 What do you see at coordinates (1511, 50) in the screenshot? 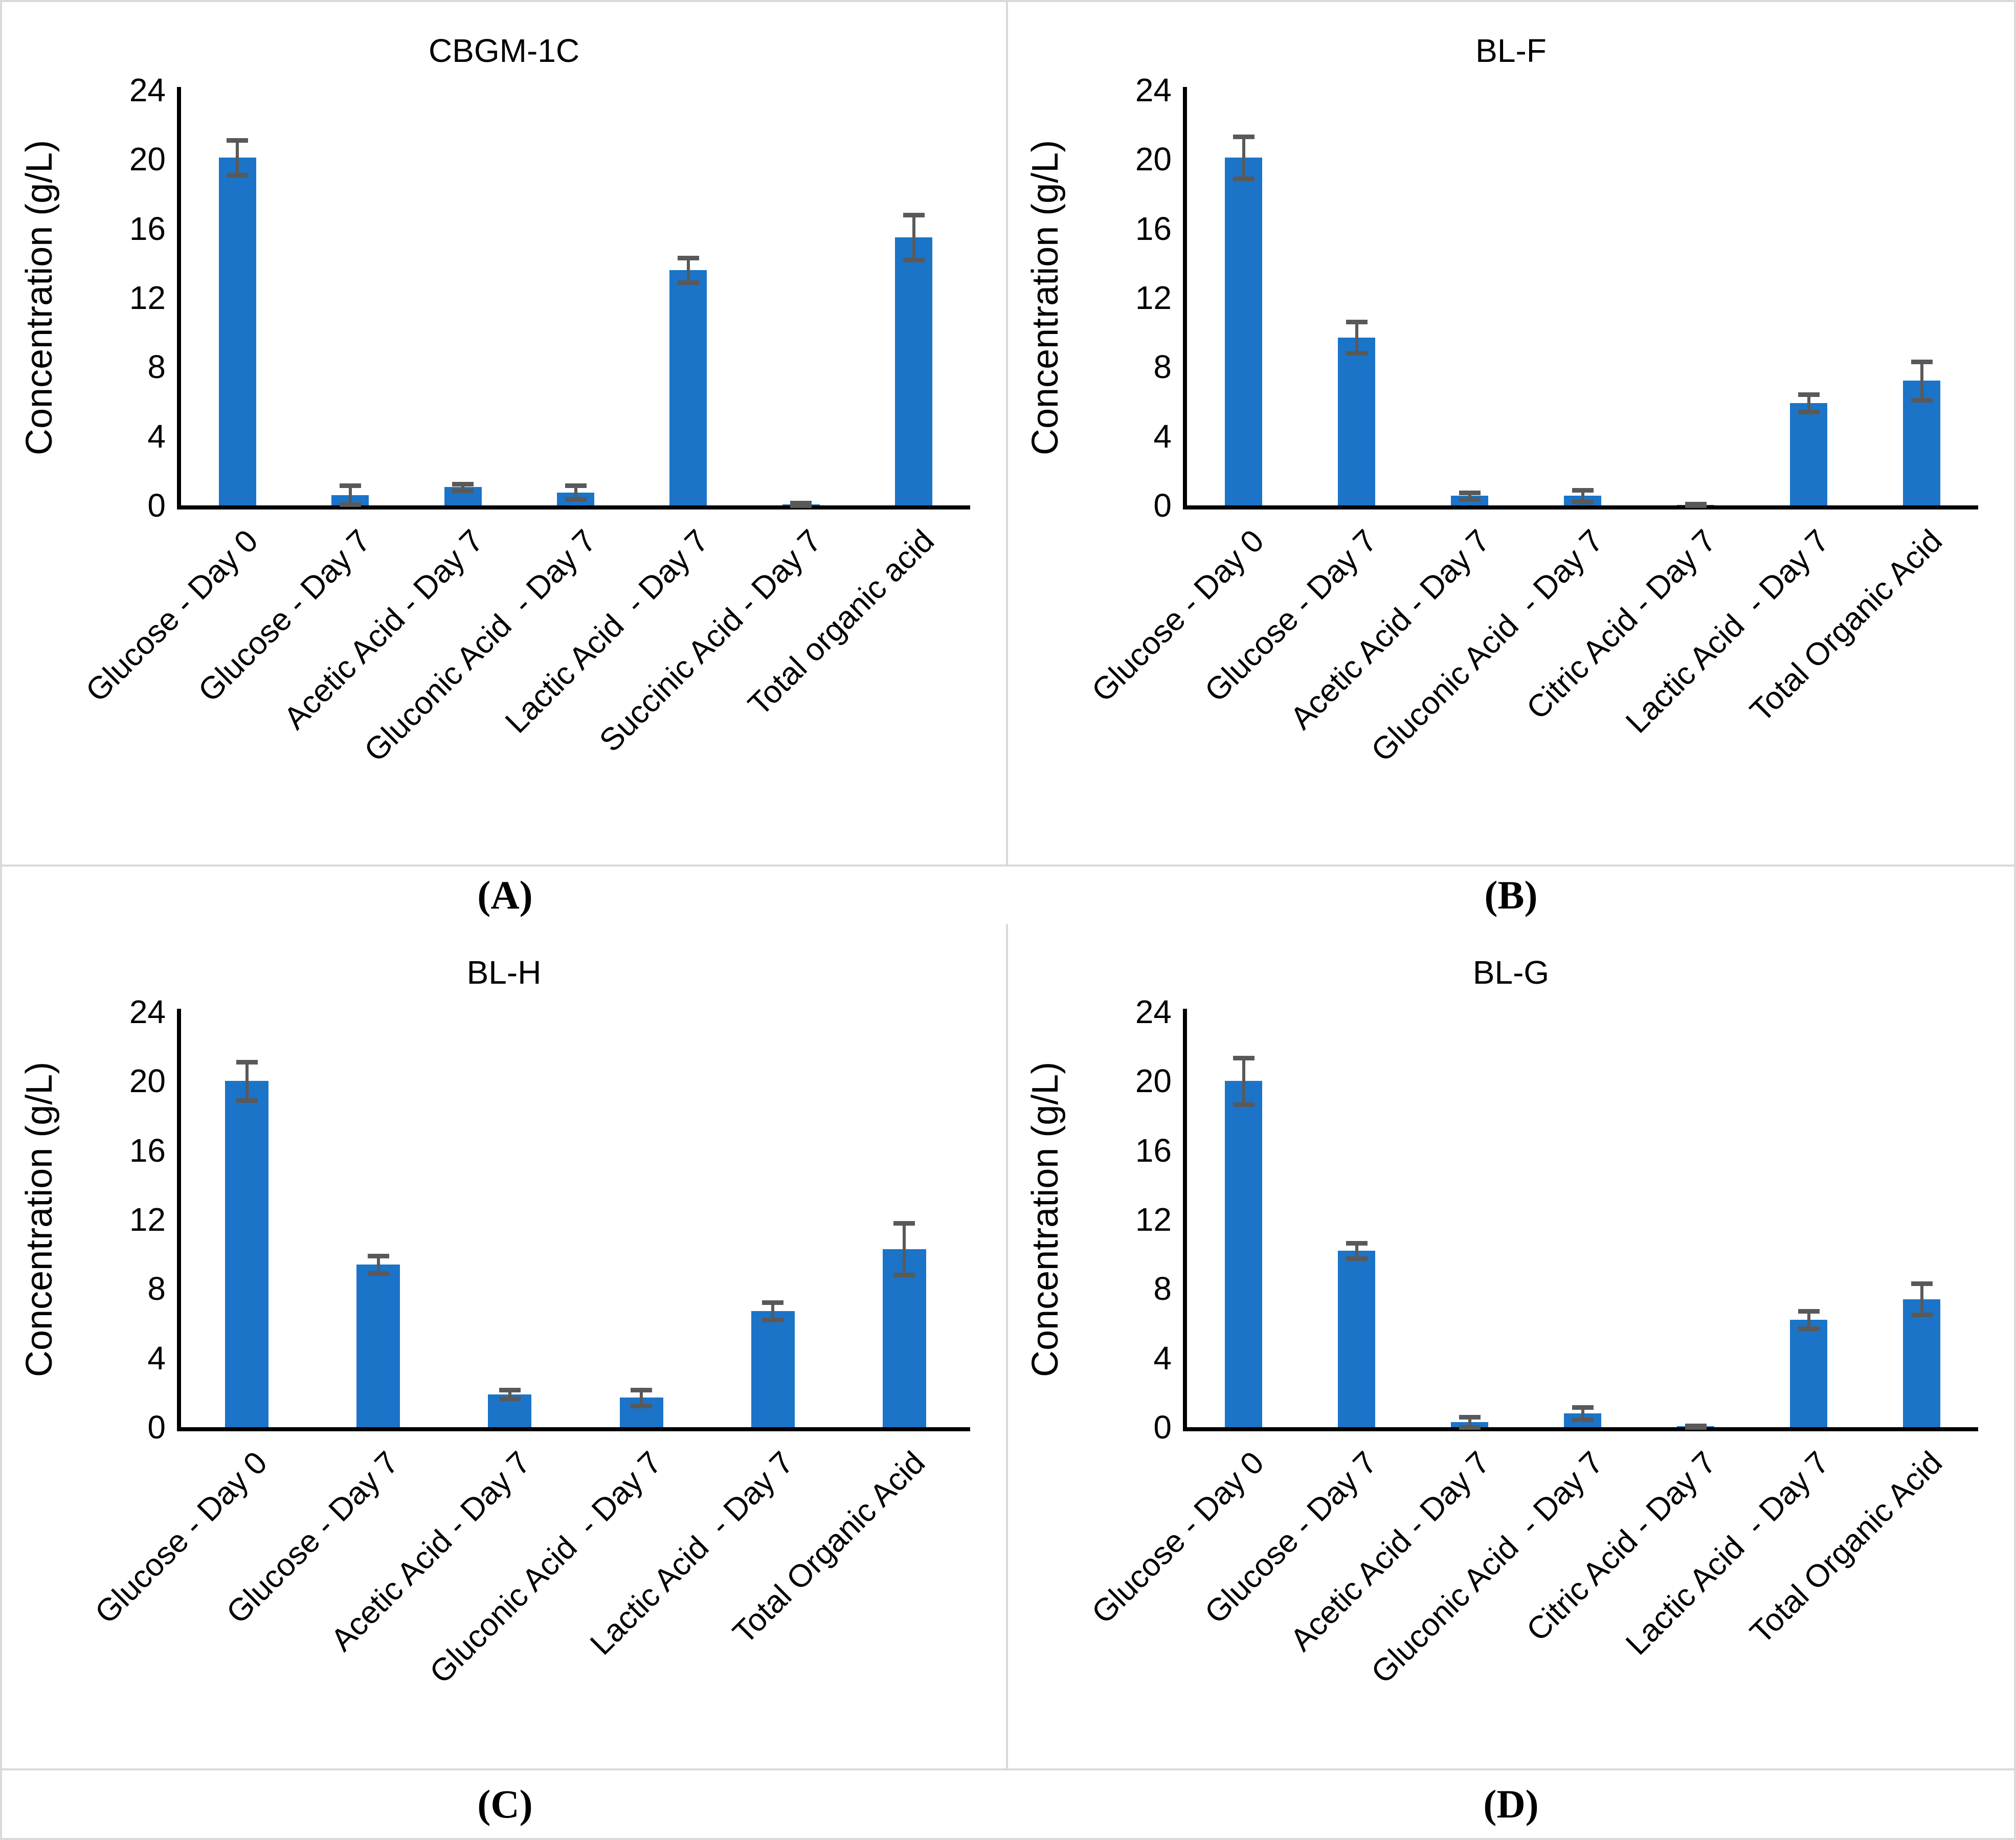
I see `chart-title: BL-F` at bounding box center [1511, 50].